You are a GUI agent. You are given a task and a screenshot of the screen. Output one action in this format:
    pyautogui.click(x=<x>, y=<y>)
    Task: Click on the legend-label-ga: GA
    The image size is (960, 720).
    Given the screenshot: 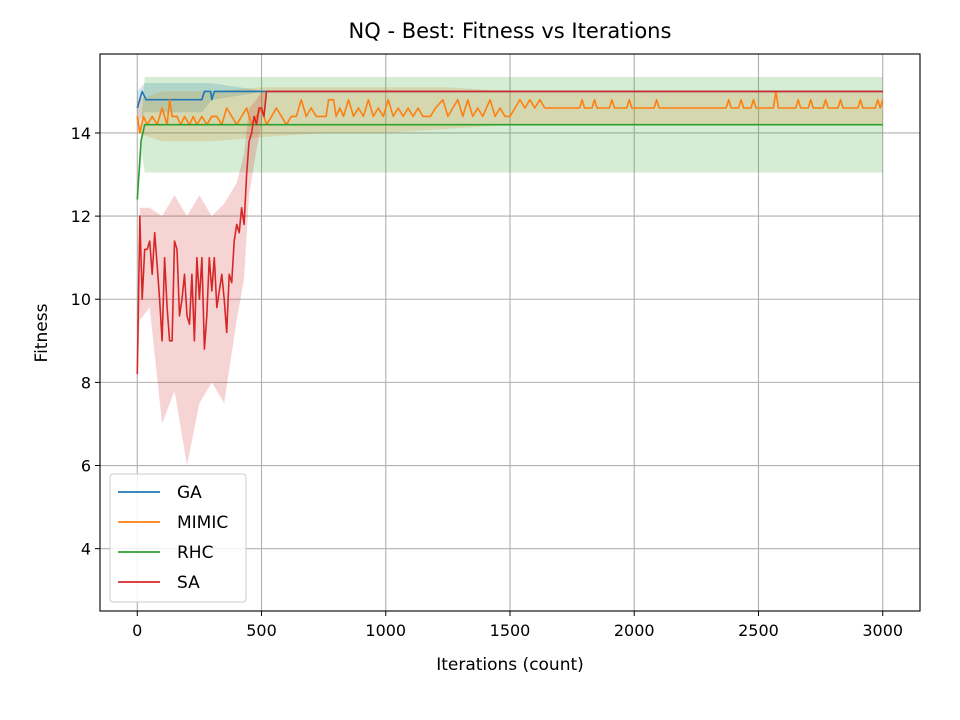 What is the action you would take?
    pyautogui.click(x=189, y=493)
    